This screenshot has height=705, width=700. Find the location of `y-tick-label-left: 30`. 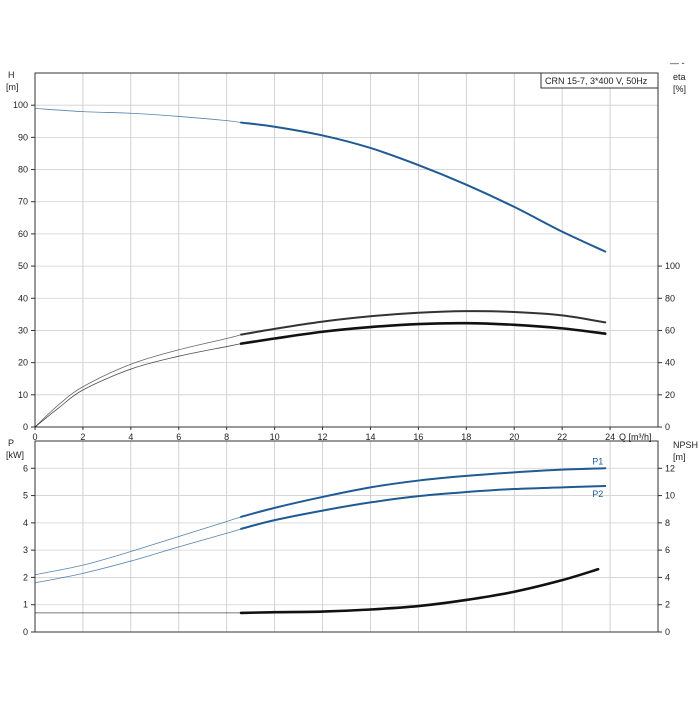

y-tick-label-left: 30 is located at coordinates (23, 330).